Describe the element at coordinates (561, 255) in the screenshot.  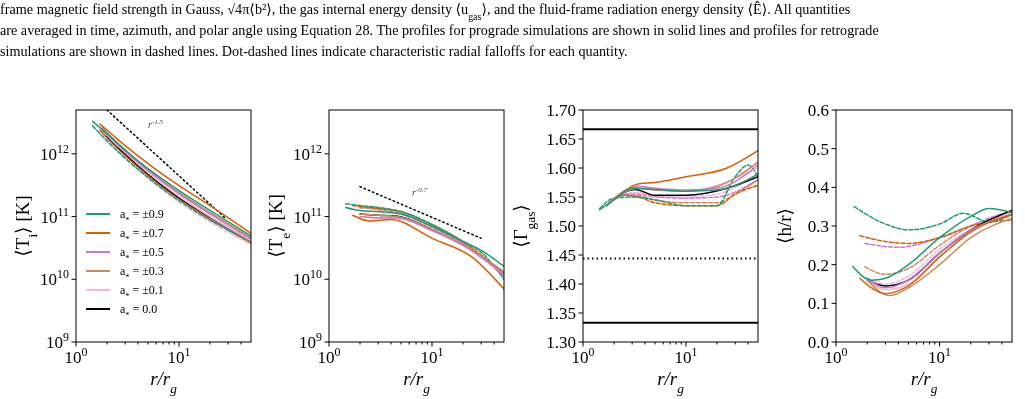
I see `y-tick-label: 1.45` at that location.